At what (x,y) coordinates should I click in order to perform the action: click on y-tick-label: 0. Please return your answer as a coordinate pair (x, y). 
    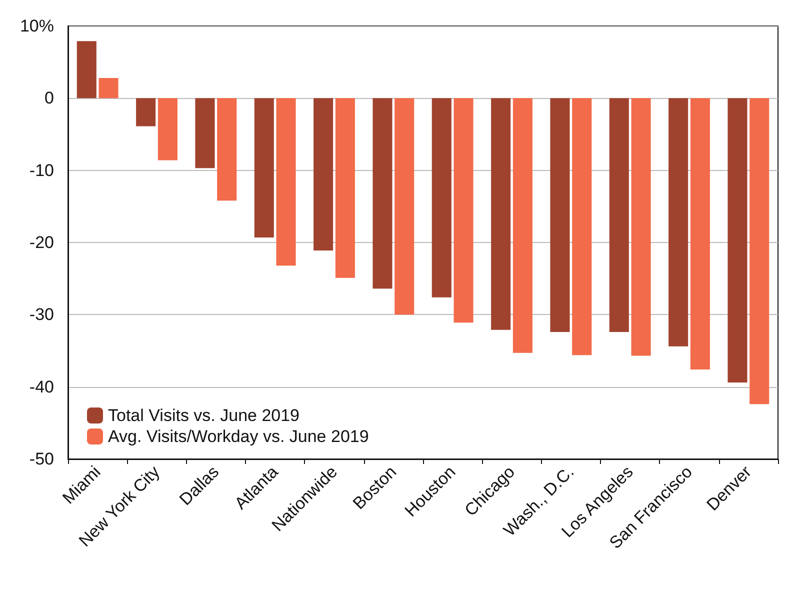
    Looking at the image, I should click on (49, 98).